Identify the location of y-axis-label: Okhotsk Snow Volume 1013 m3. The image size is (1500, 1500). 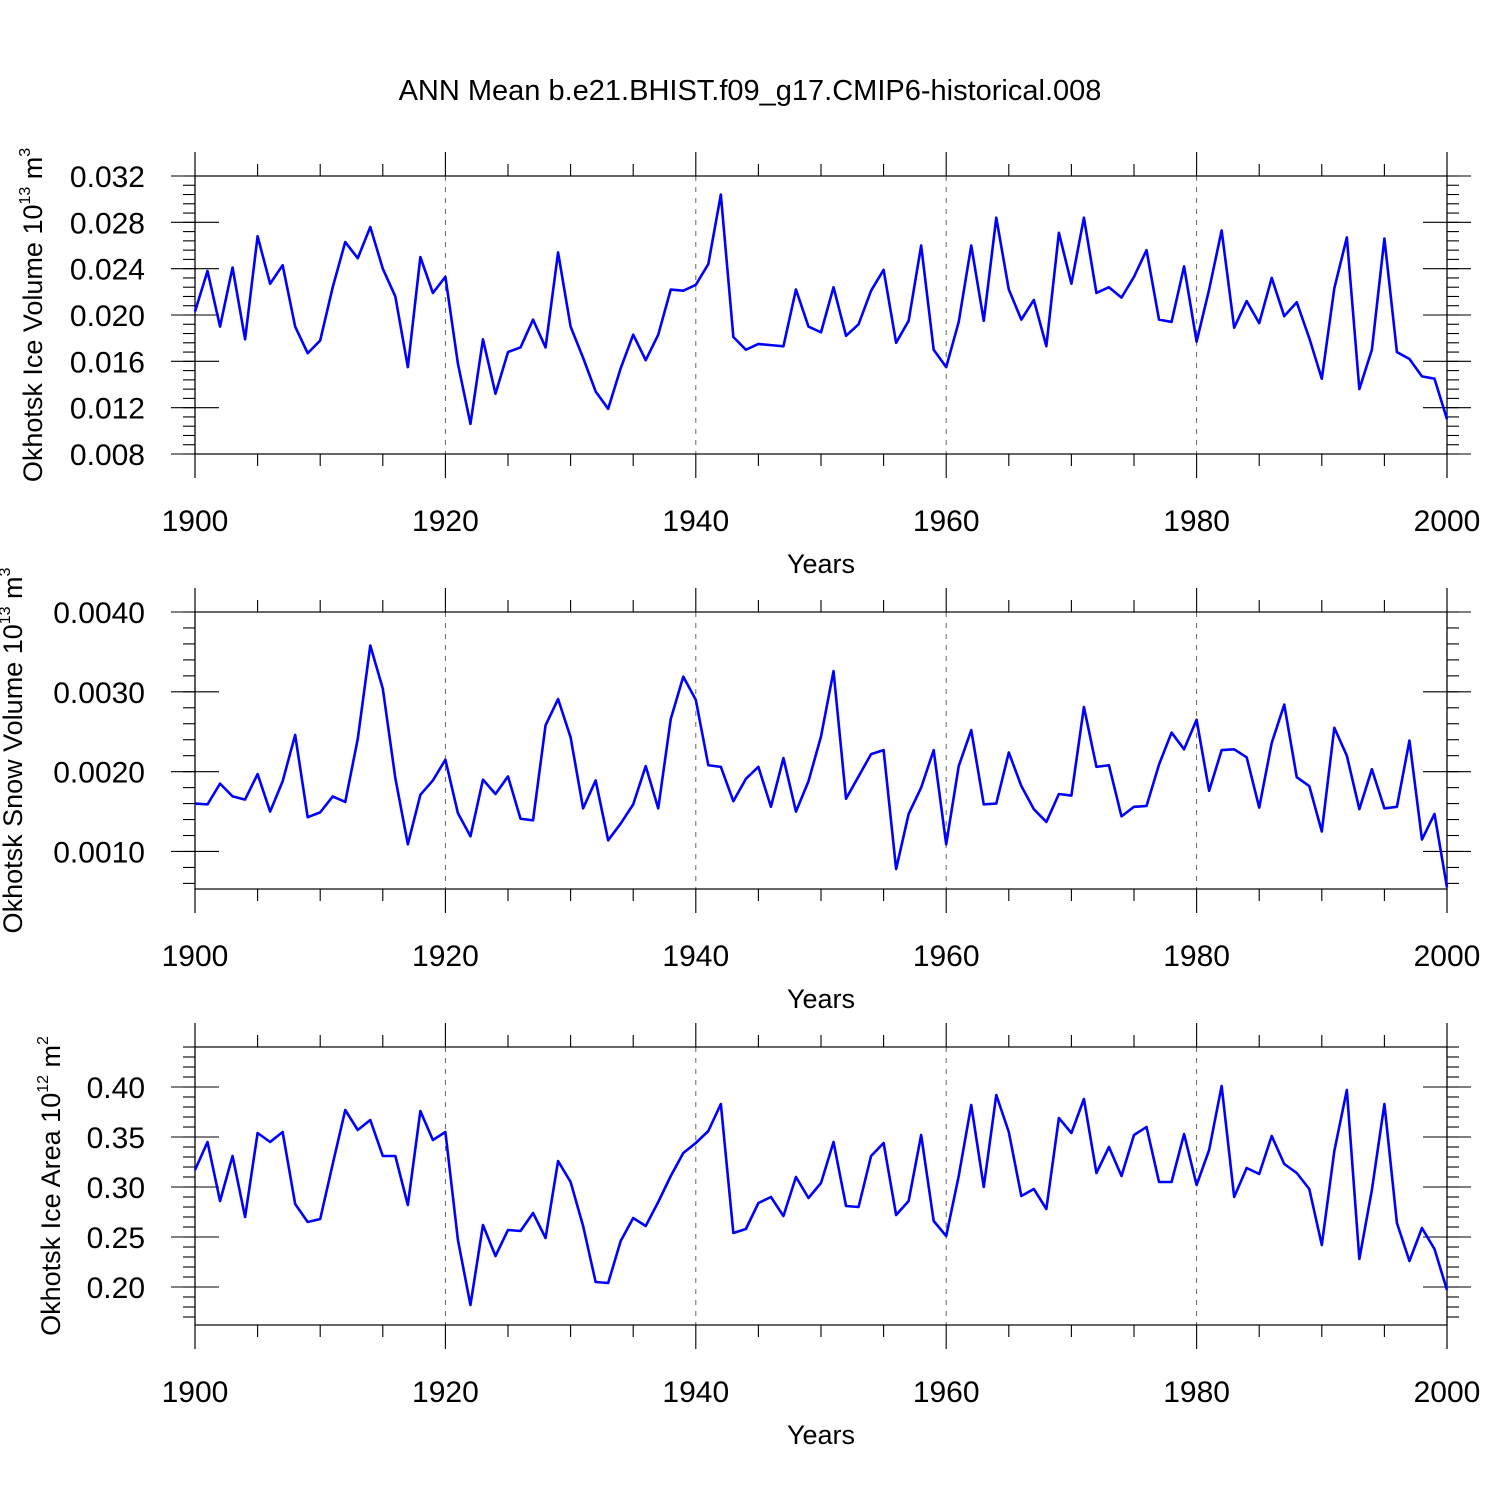
(14, 750).